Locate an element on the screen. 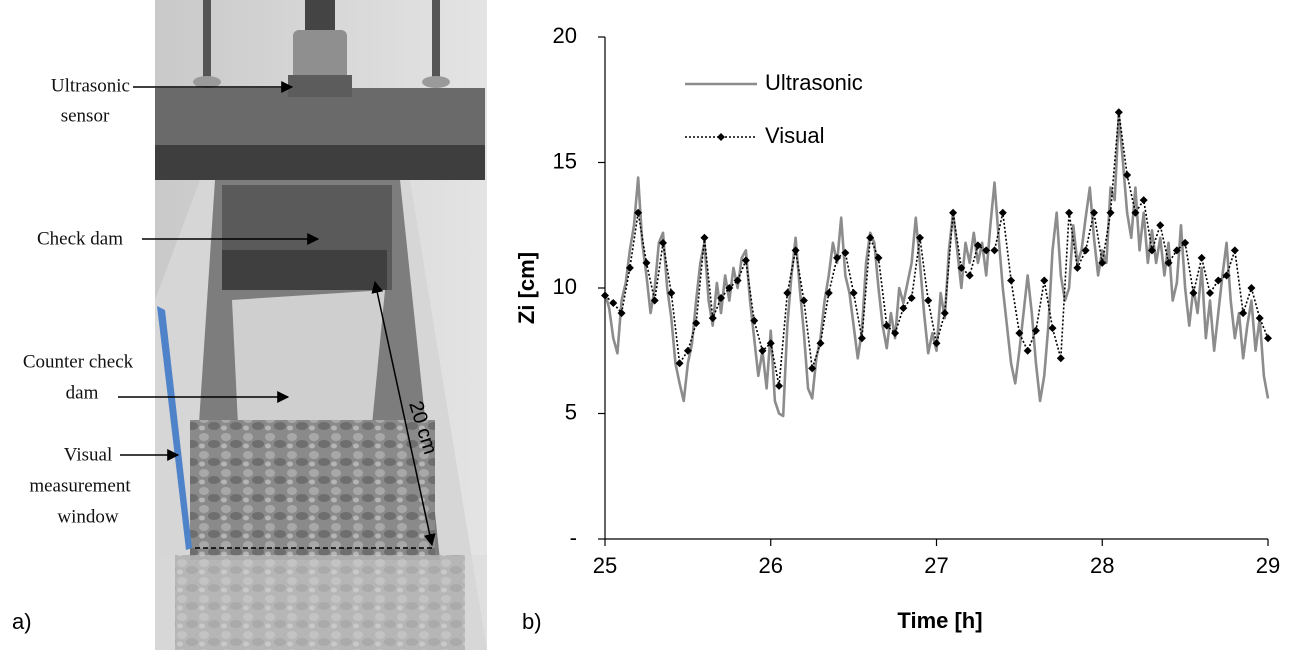  x-tick-label: 28 is located at coordinates (1102, 565).